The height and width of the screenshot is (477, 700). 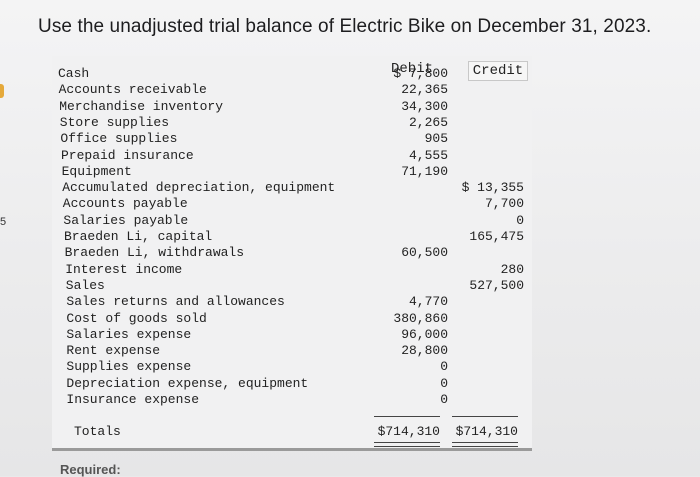 I want to click on totals-credit: $714,310, so click(x=486, y=431).